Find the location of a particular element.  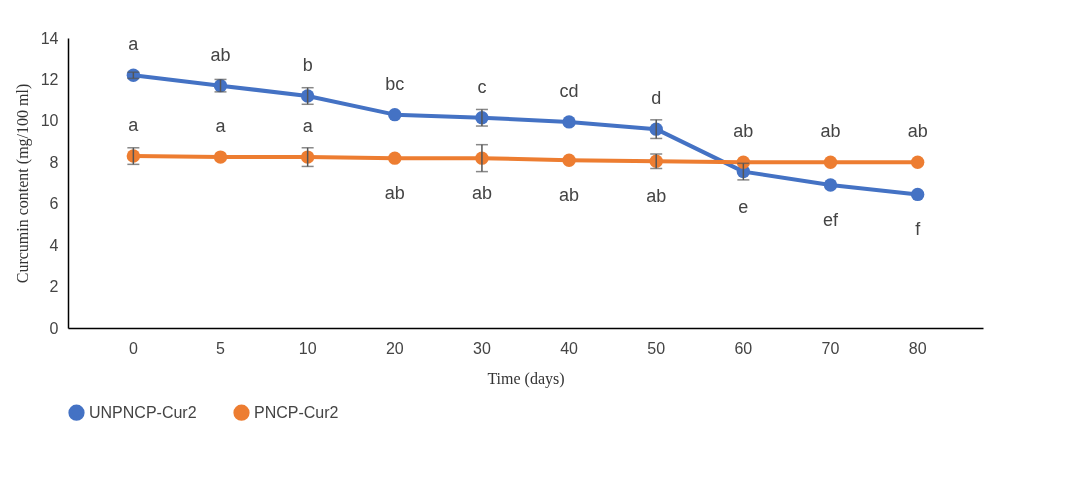

x-tick-label: 50 is located at coordinates (656, 348).